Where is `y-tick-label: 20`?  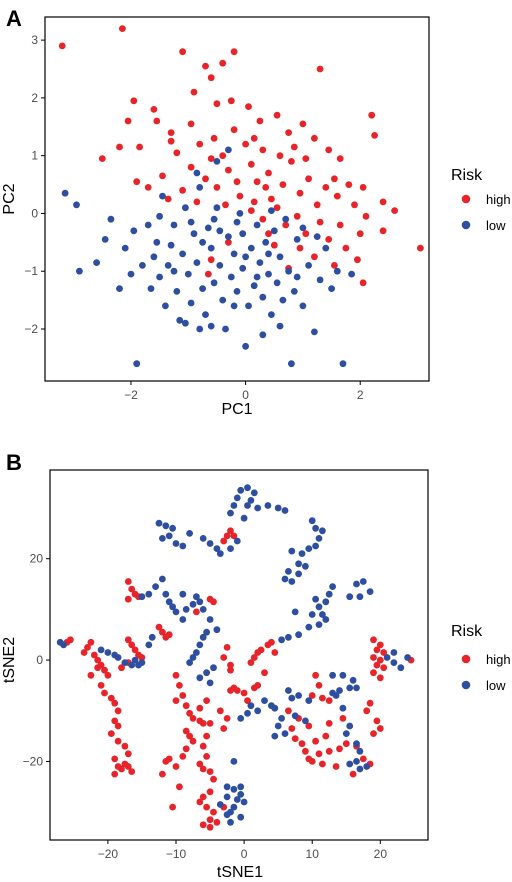 y-tick-label: 20 is located at coordinates (37, 559).